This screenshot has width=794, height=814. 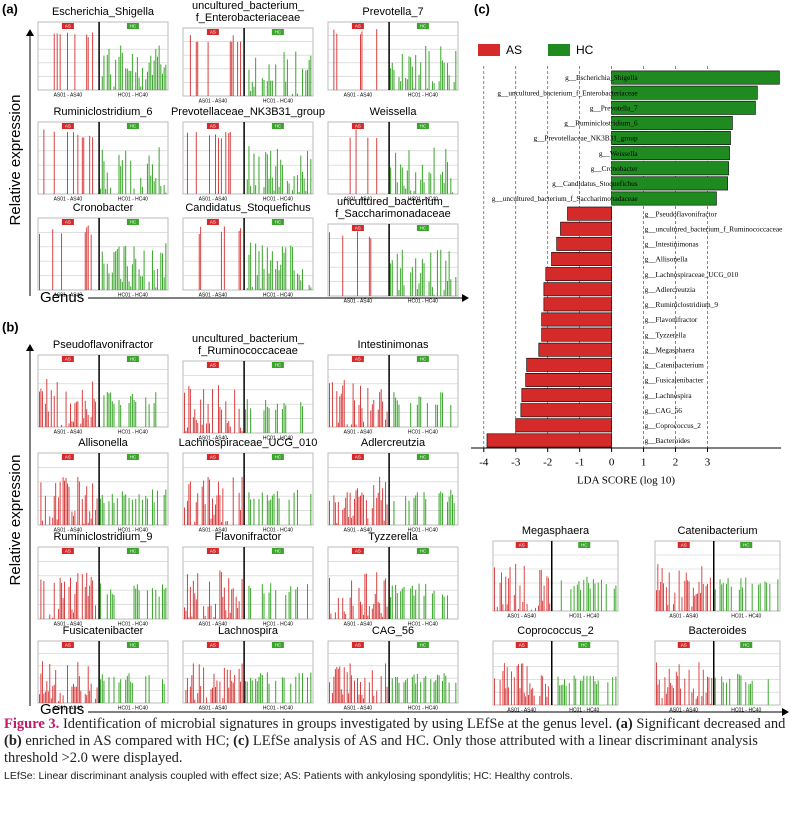 I want to click on caption-label: Figure 3., so click(x=32, y=724).